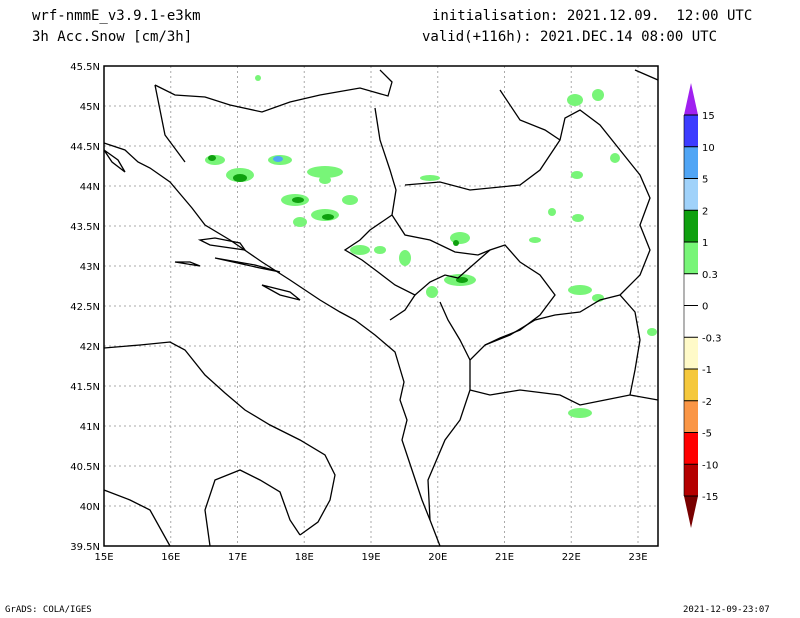  What do you see at coordinates (85, 547) in the screenshot?
I see `lat-label: 39.5N` at bounding box center [85, 547].